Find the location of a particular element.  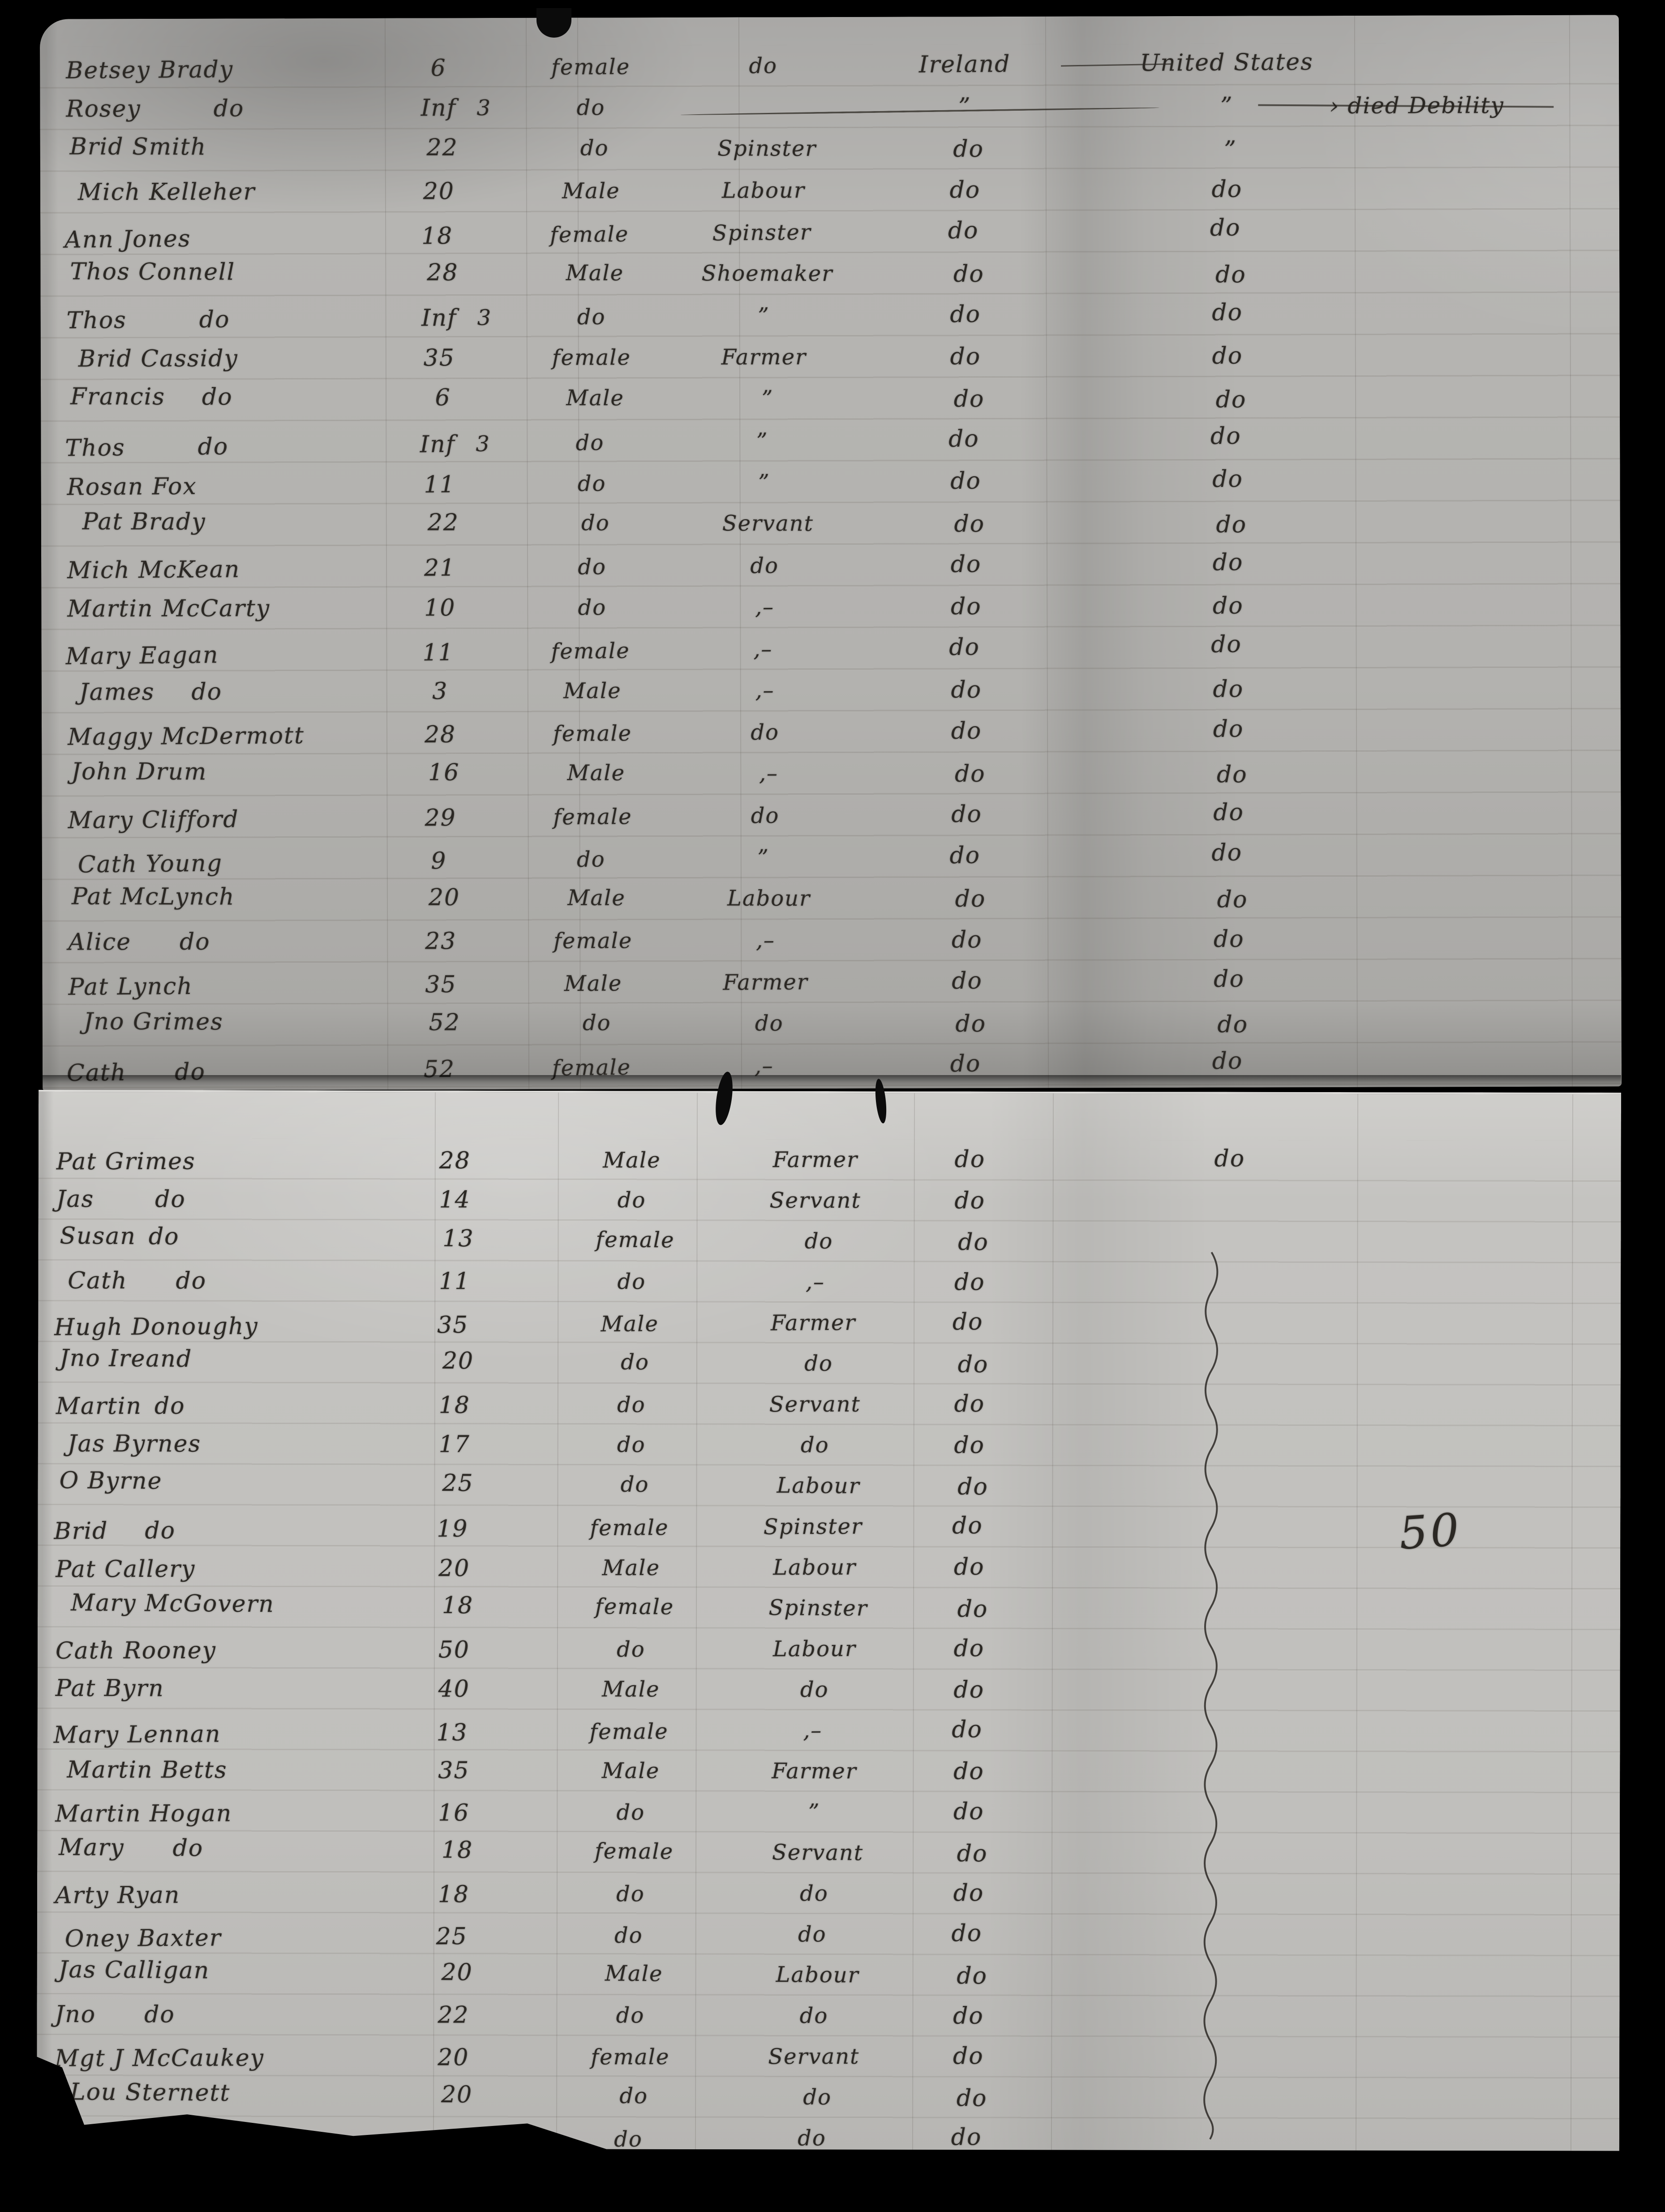

passenger-name: Rosey do is located at coordinates (156, 109).